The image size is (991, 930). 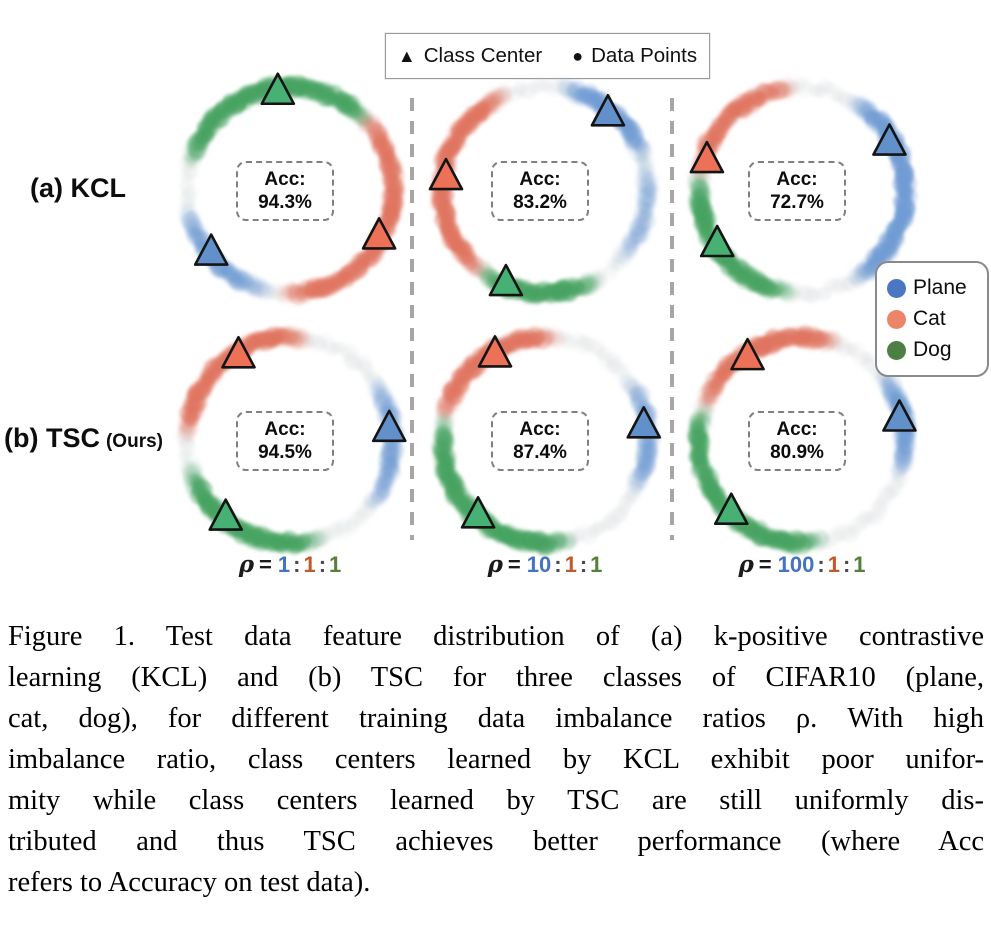 I want to click on plane-label: Plane, so click(x=940, y=287).